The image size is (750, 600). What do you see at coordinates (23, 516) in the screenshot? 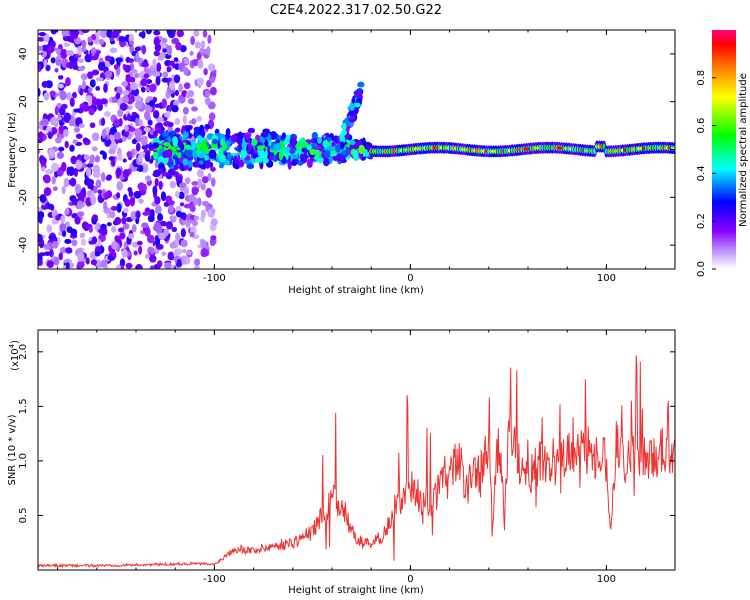
I see `y-tick-label: 0.5` at bounding box center [23, 516].